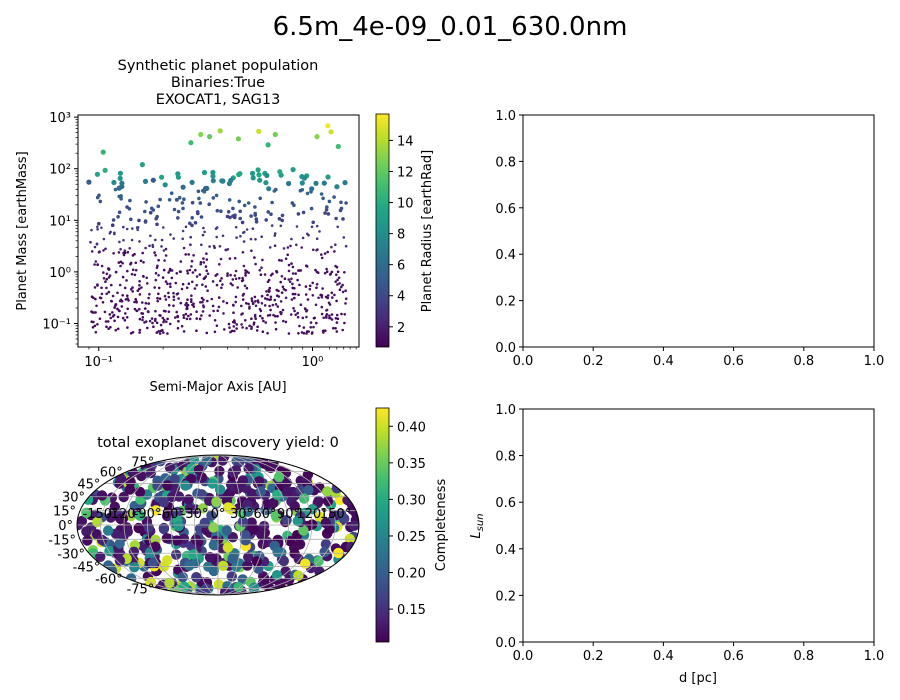 The height and width of the screenshot is (700, 900). I want to click on longitude-label: 120°, so click(311, 514).